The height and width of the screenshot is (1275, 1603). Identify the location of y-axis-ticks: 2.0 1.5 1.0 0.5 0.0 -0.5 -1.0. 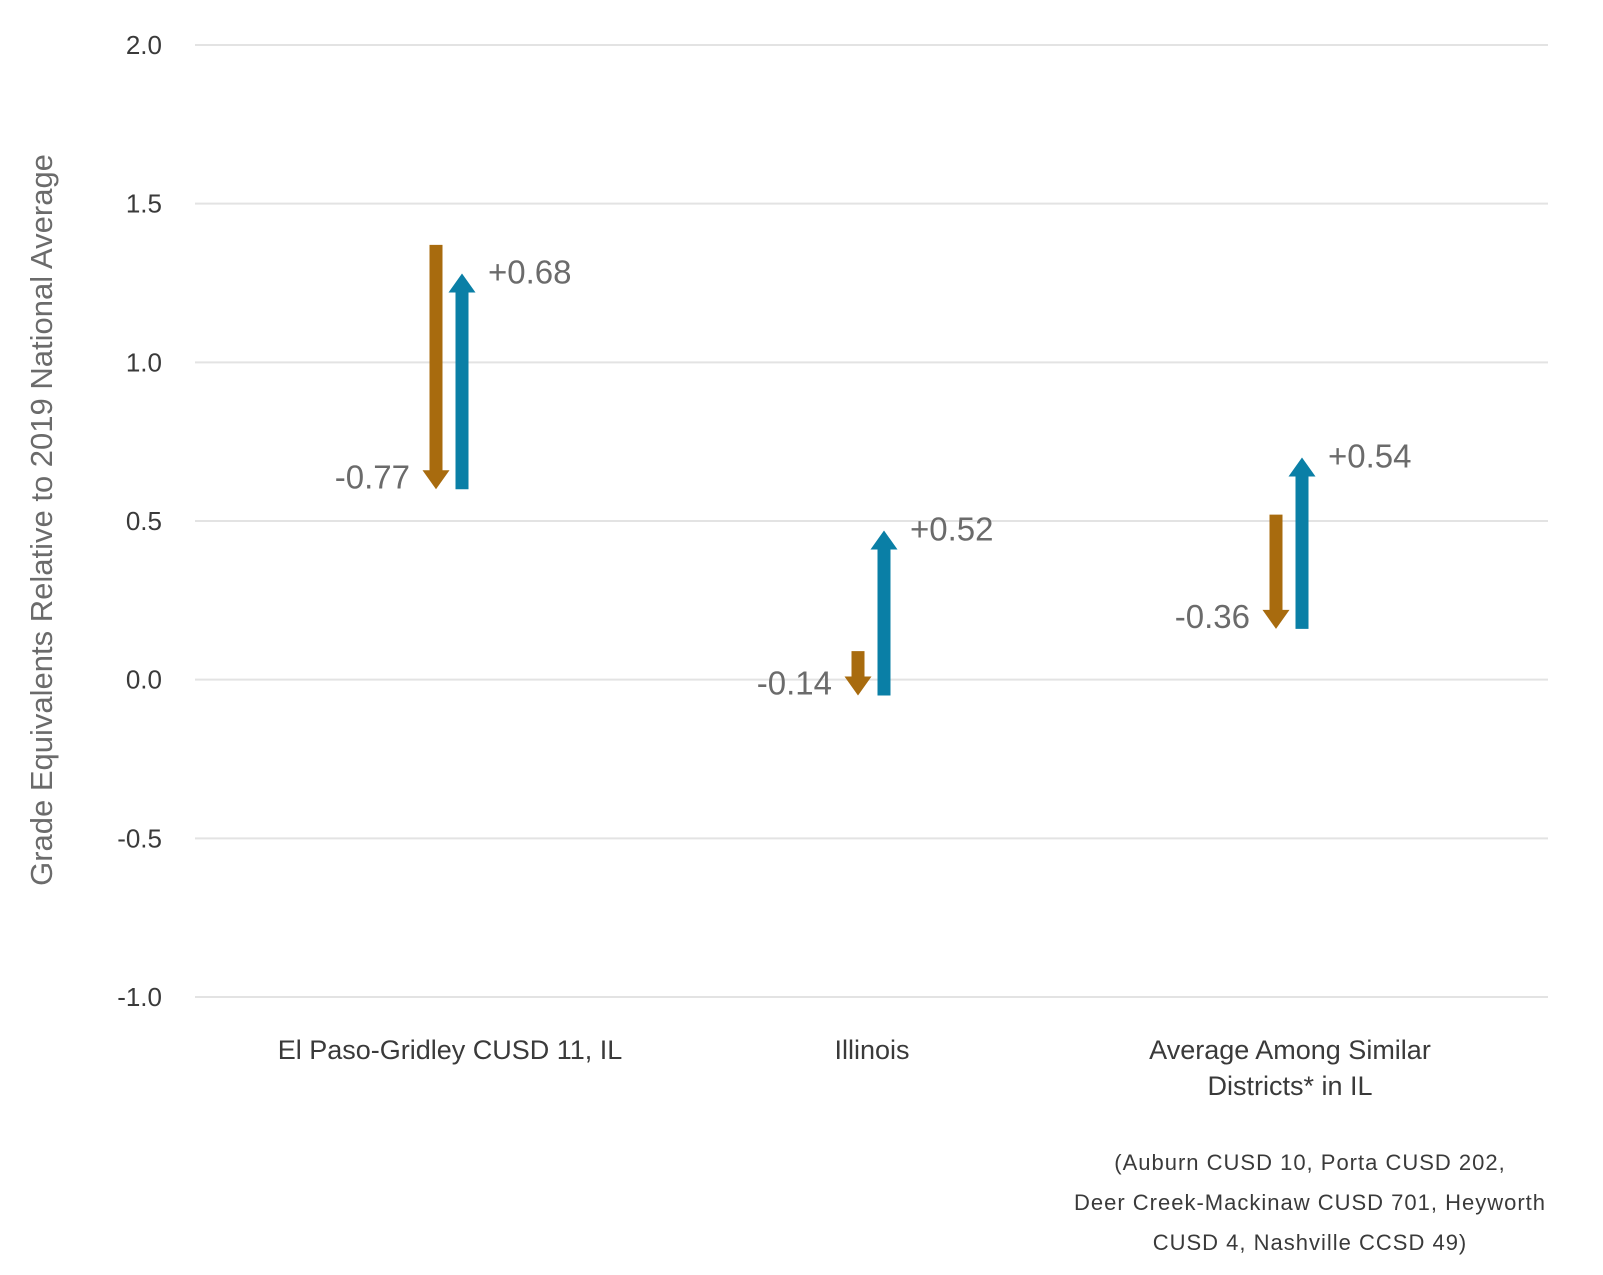
(139, 521).